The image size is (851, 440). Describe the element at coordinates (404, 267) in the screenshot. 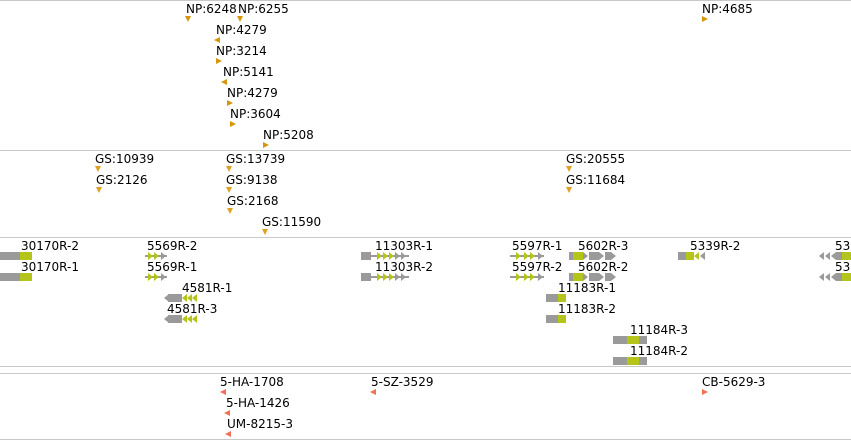

I see `gene-label: 11303R-2` at that location.